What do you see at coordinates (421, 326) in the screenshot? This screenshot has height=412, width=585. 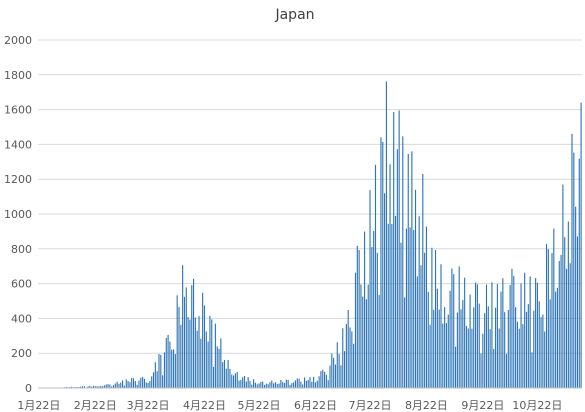 I see `bar-8月19日` at bounding box center [421, 326].